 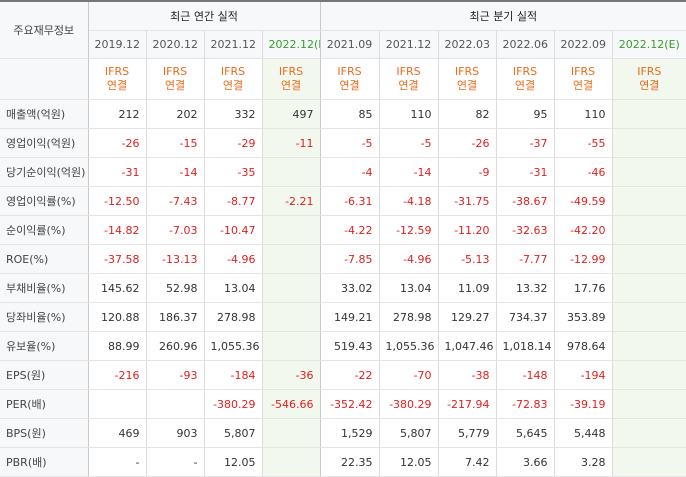 I want to click on table-cell: 903, so click(x=175, y=433).